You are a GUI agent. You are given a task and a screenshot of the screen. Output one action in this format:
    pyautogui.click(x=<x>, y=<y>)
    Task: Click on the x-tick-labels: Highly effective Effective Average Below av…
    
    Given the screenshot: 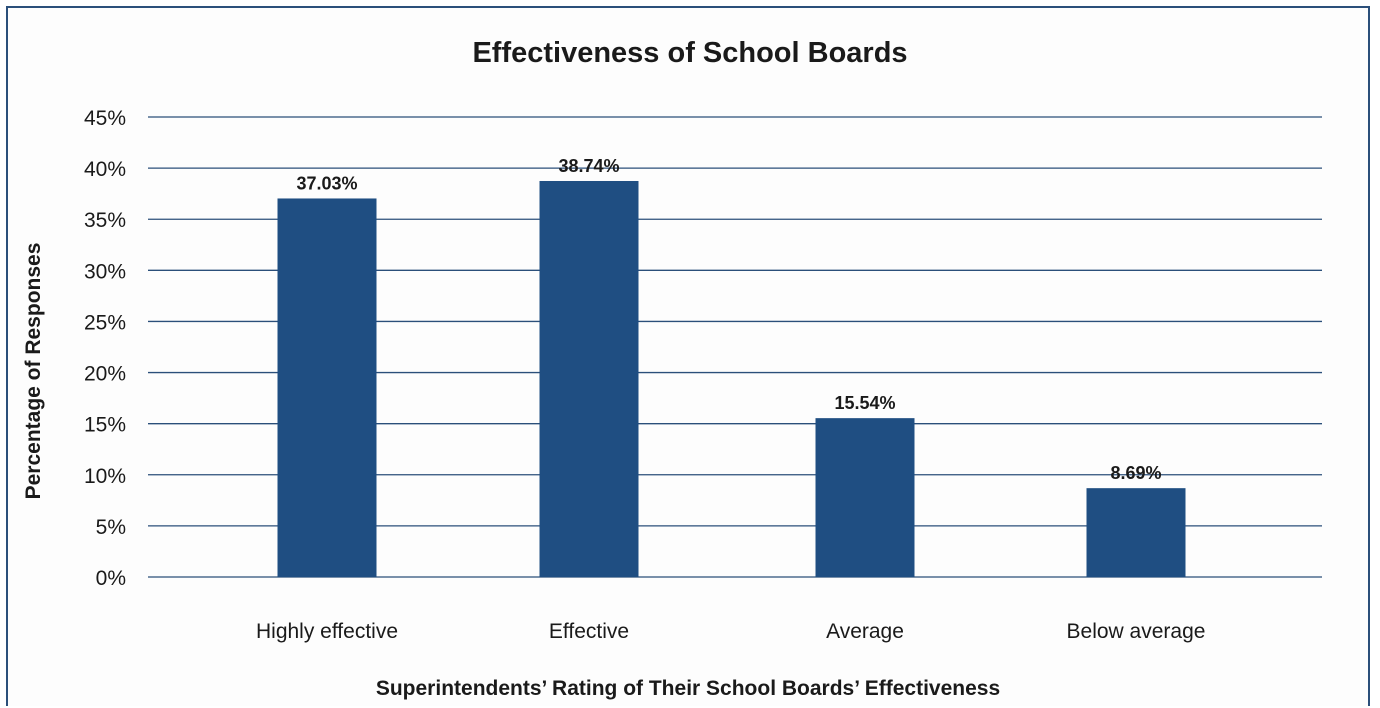 What is the action you would take?
    pyautogui.click(x=730, y=631)
    